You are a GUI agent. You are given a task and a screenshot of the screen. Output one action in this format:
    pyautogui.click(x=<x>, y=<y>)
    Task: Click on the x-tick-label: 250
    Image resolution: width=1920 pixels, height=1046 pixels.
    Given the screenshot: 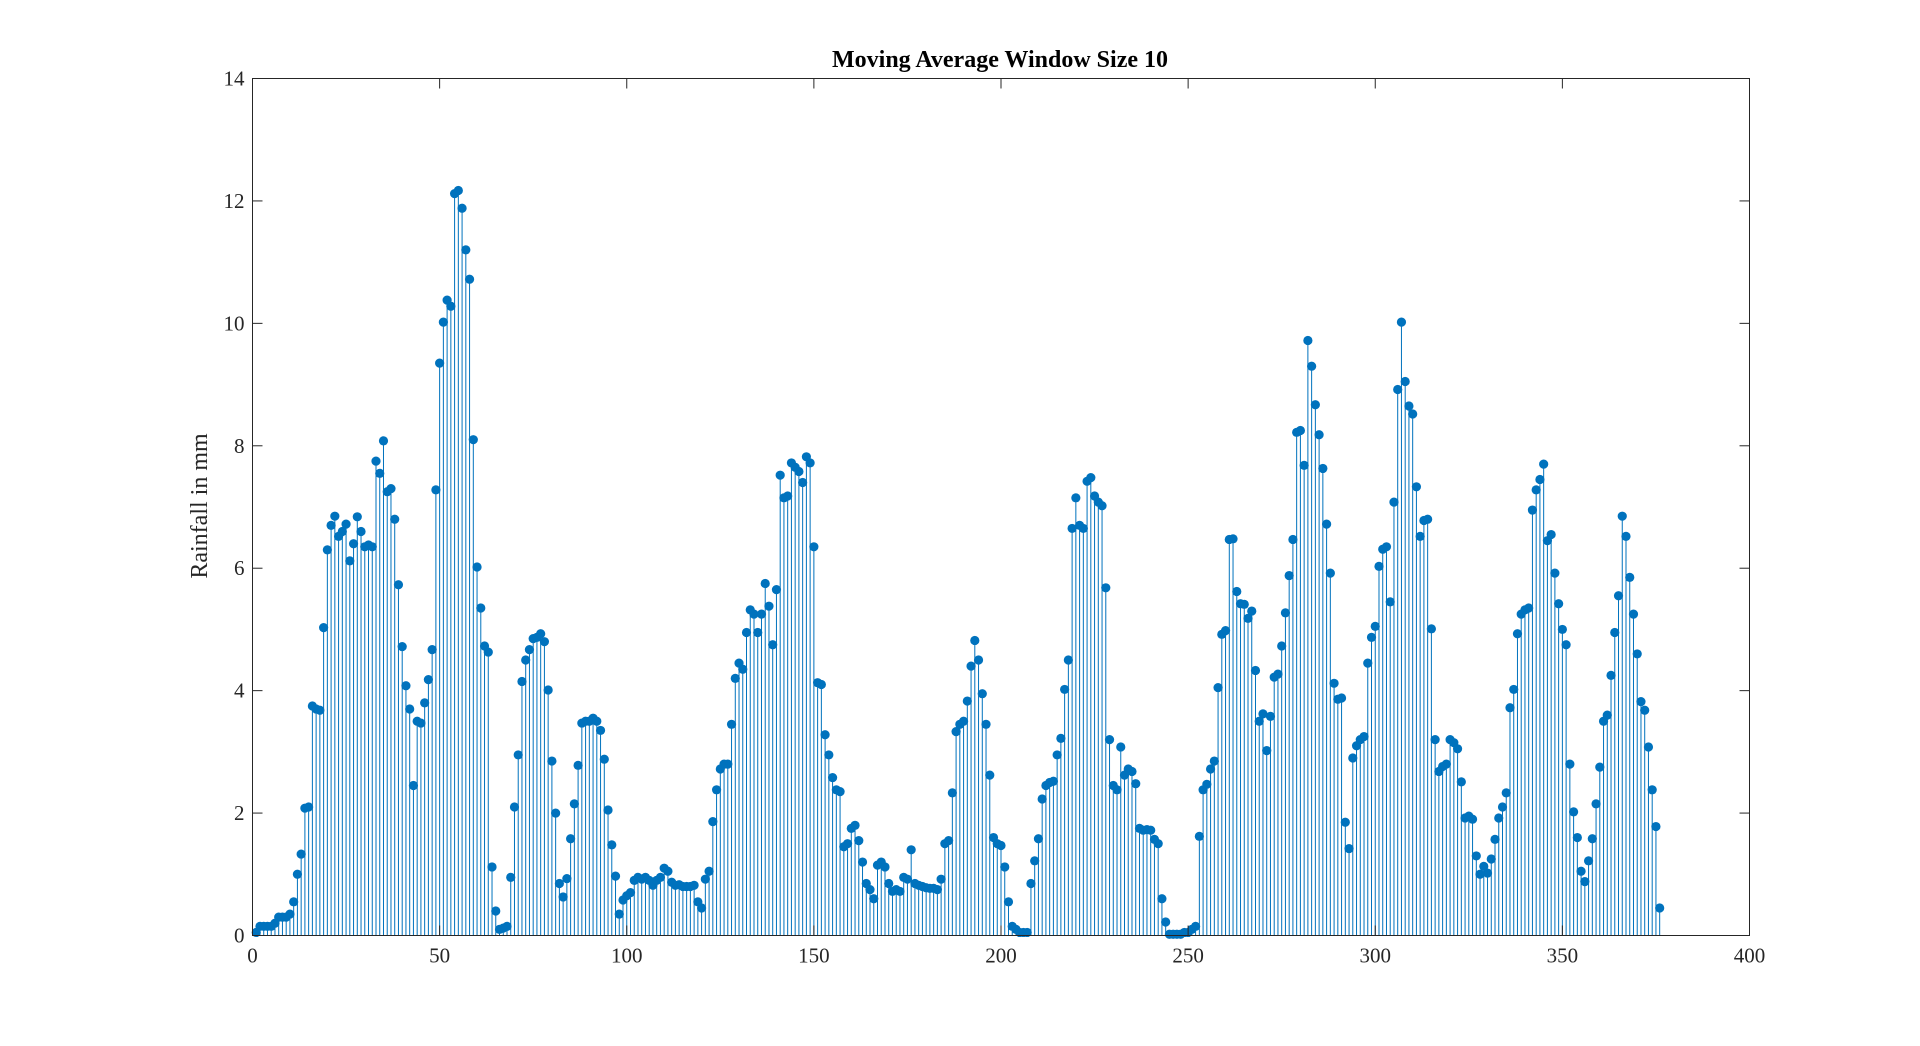 What is the action you would take?
    pyautogui.click(x=1188, y=956)
    